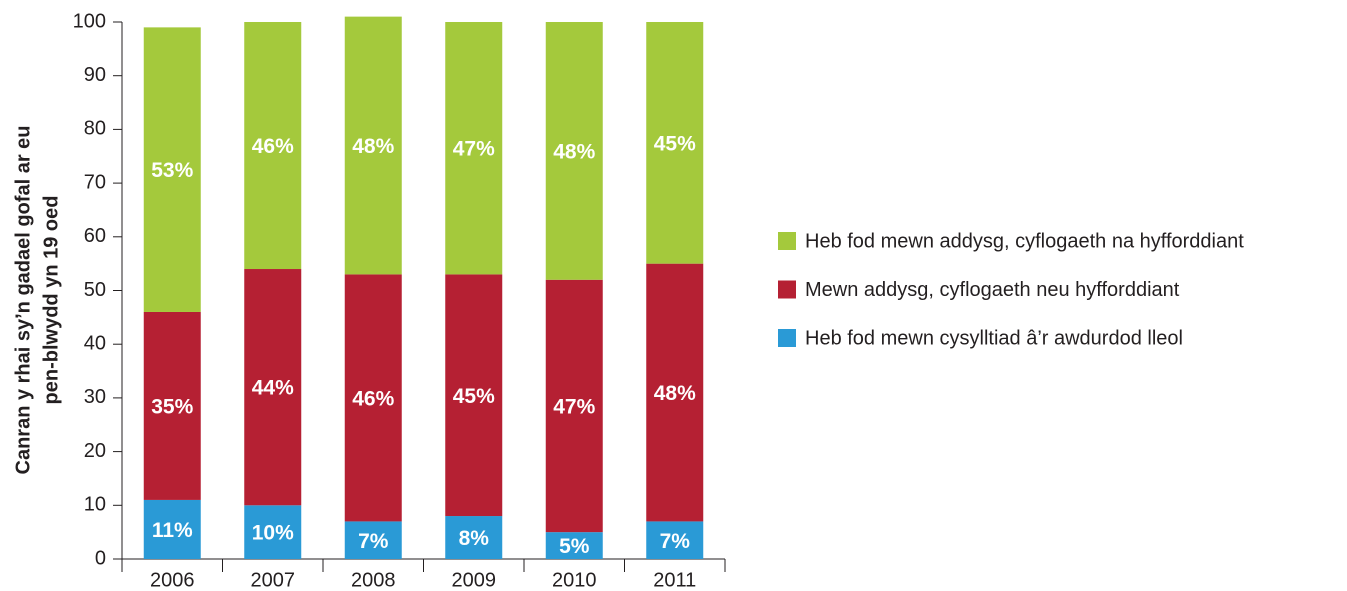 This screenshot has height=591, width=1347. I want to click on data-label: 44%, so click(273, 388).